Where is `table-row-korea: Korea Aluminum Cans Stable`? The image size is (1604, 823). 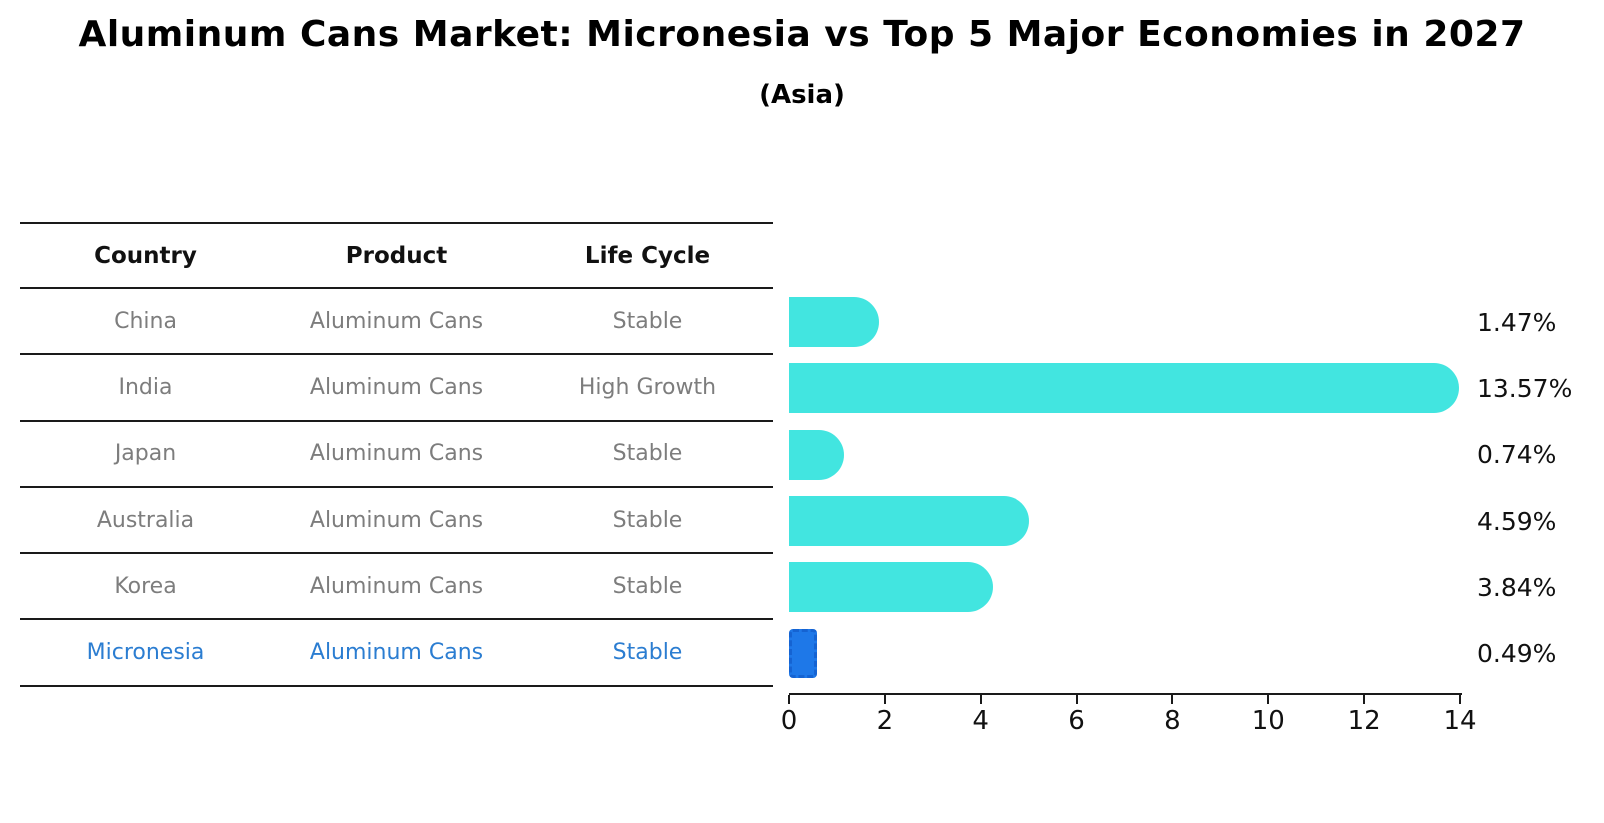
table-row-korea: Korea Aluminum Cans Stable is located at coordinates (396, 587).